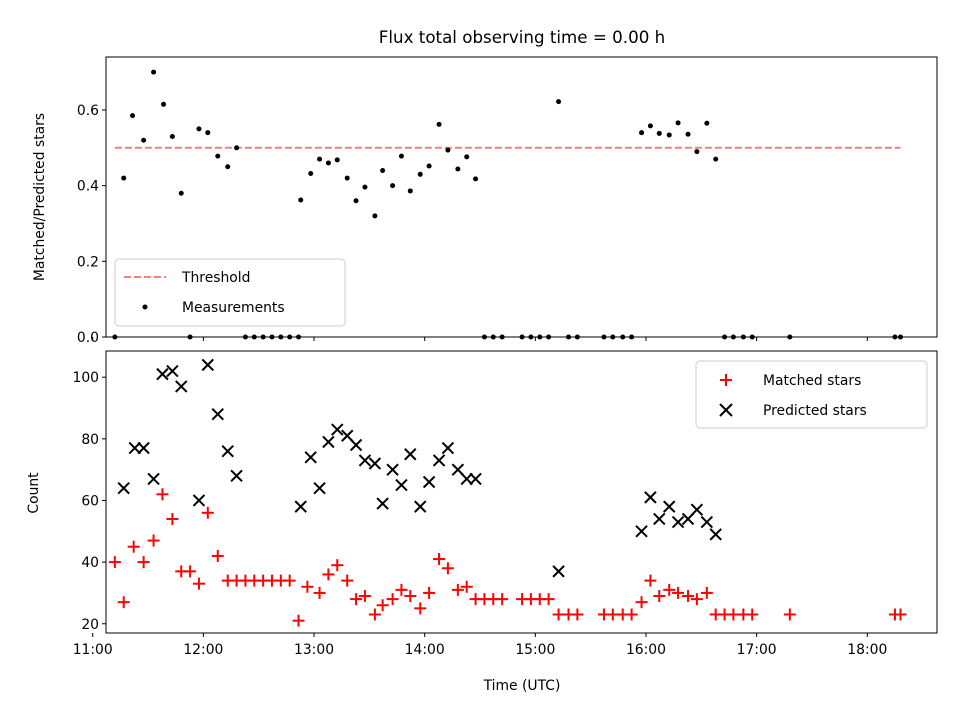 This screenshot has height=720, width=960. Describe the element at coordinates (34, 493) in the screenshot. I see `bottom-y-axis-label: Count` at that location.